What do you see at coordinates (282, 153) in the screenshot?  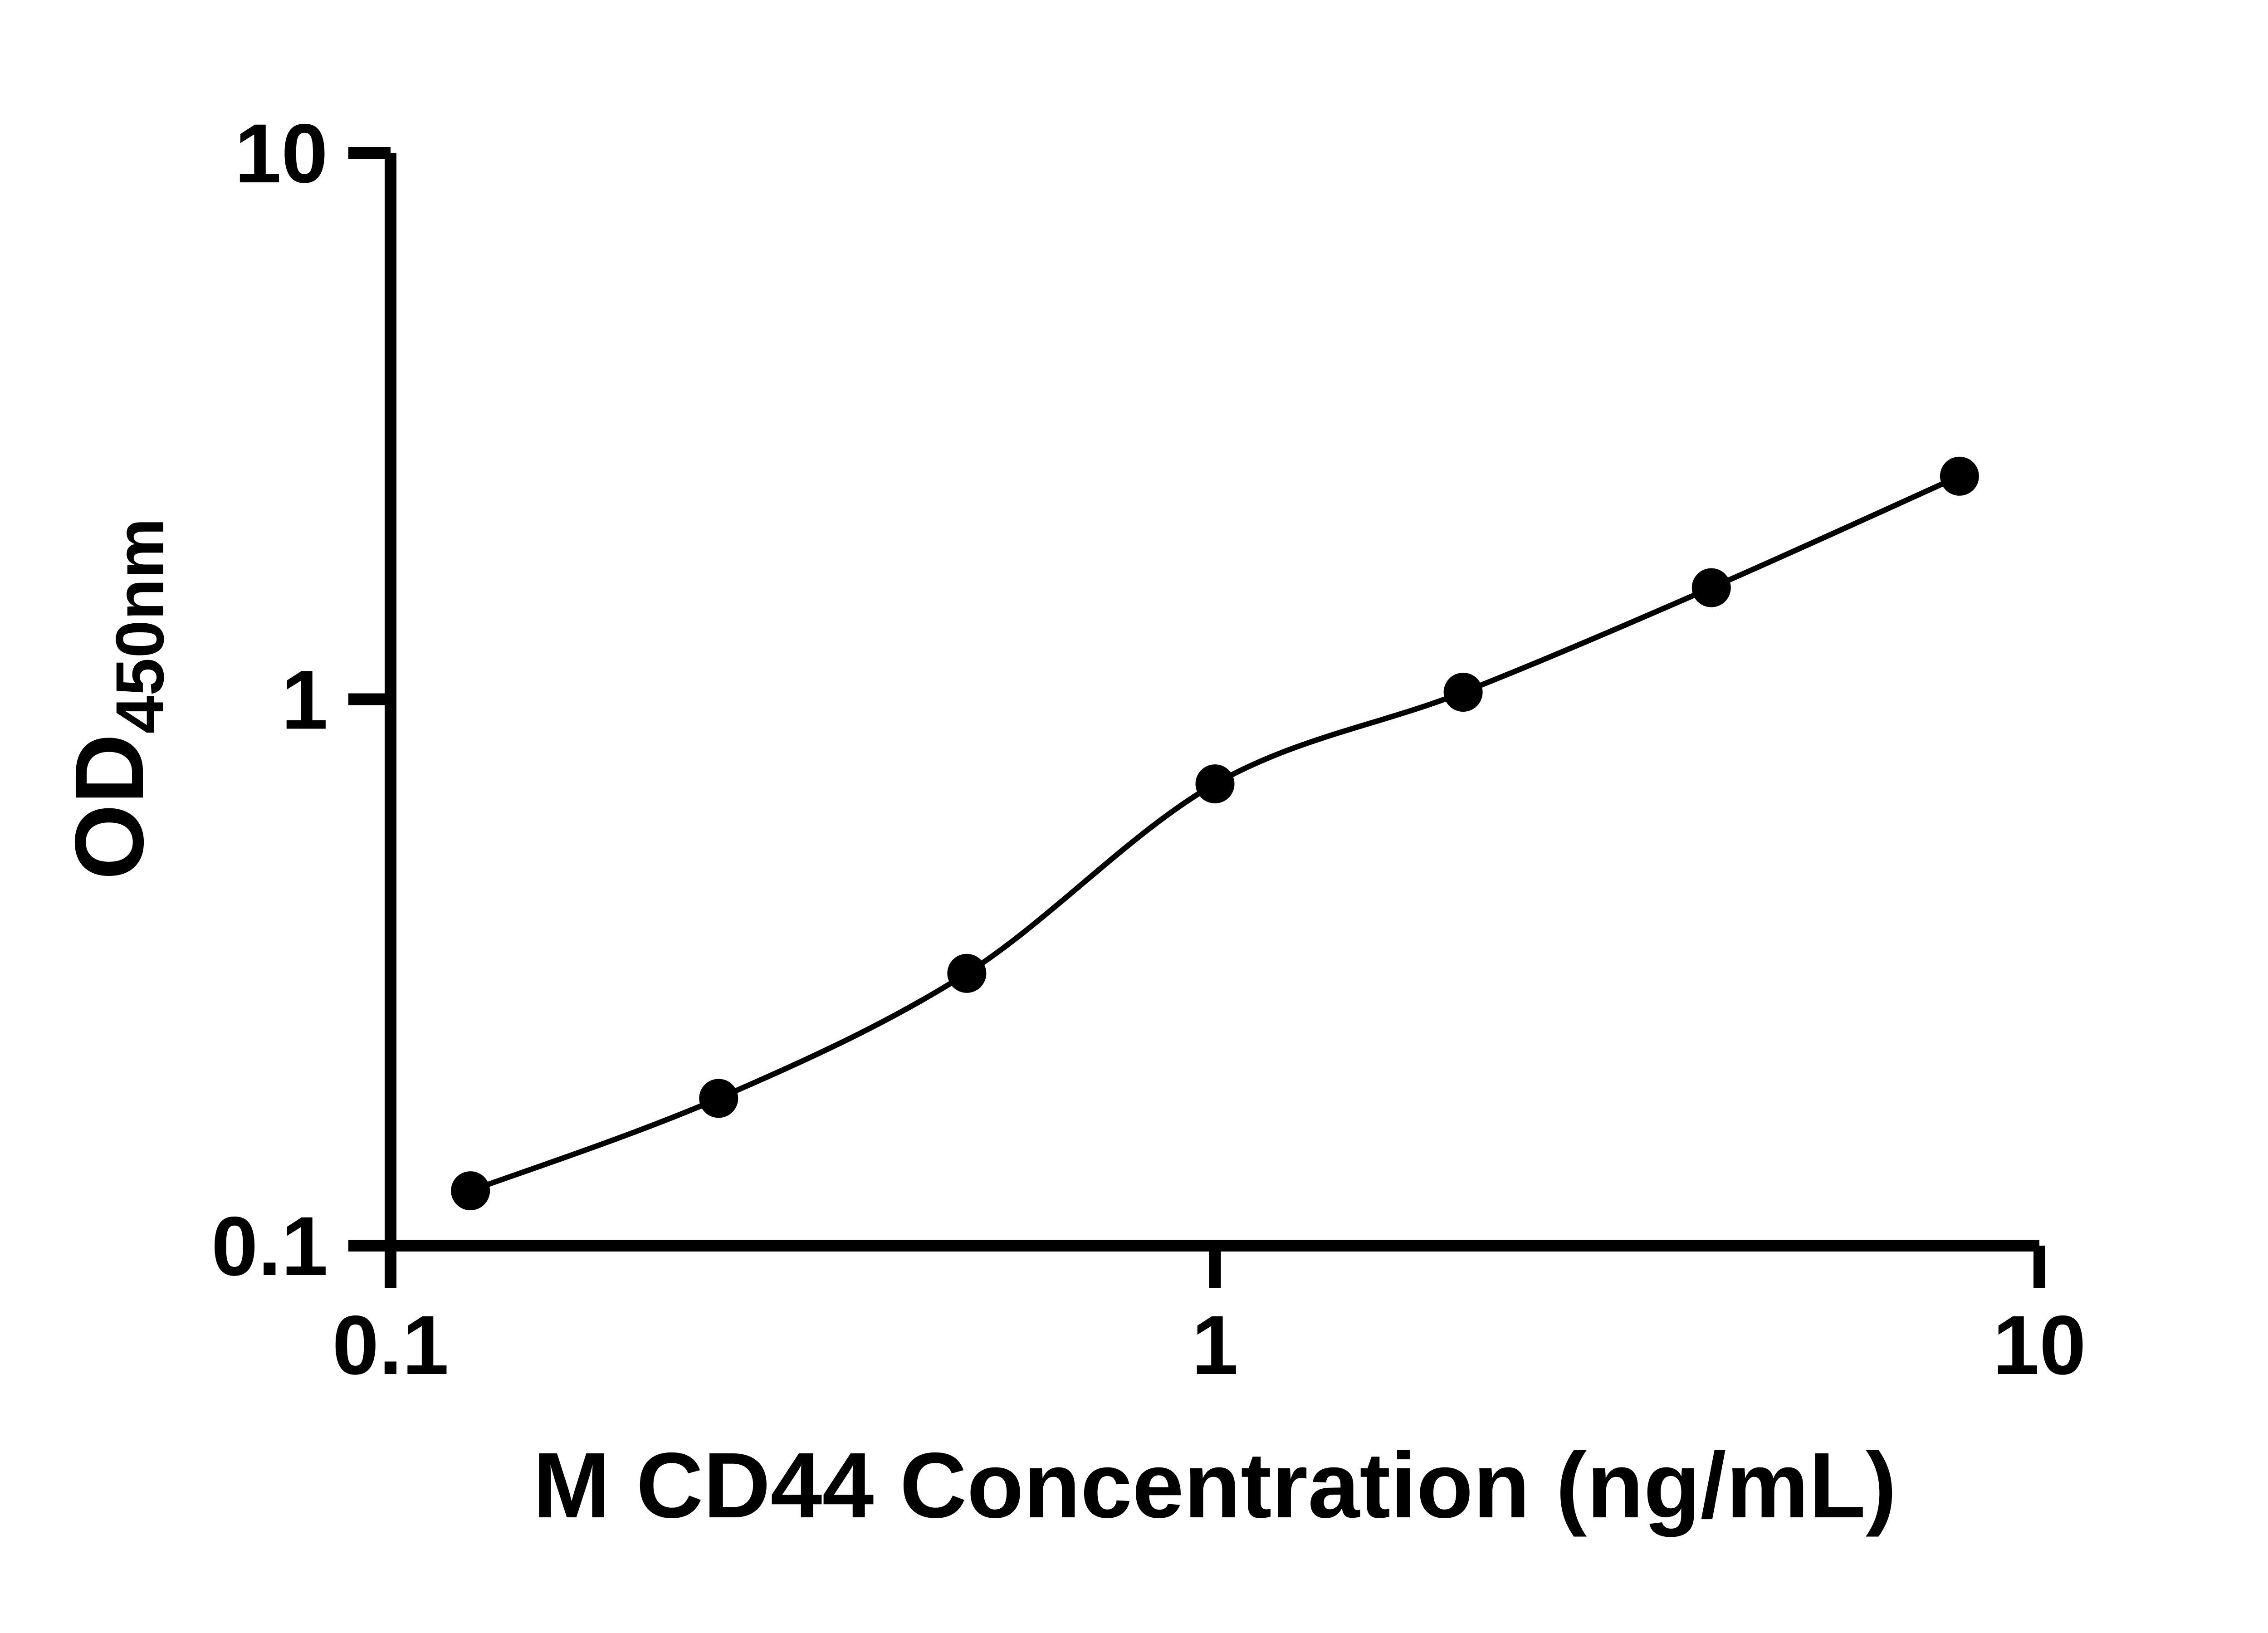 I see `y-tick-label: 10` at bounding box center [282, 153].